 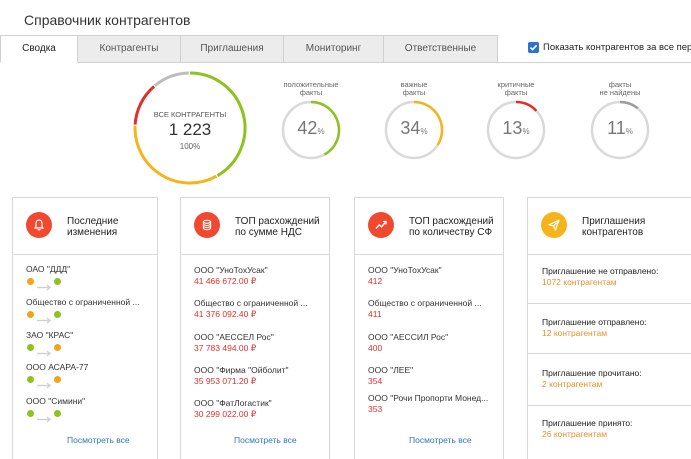 I want to click on panel-title: Последние изменения, so click(x=93, y=227).